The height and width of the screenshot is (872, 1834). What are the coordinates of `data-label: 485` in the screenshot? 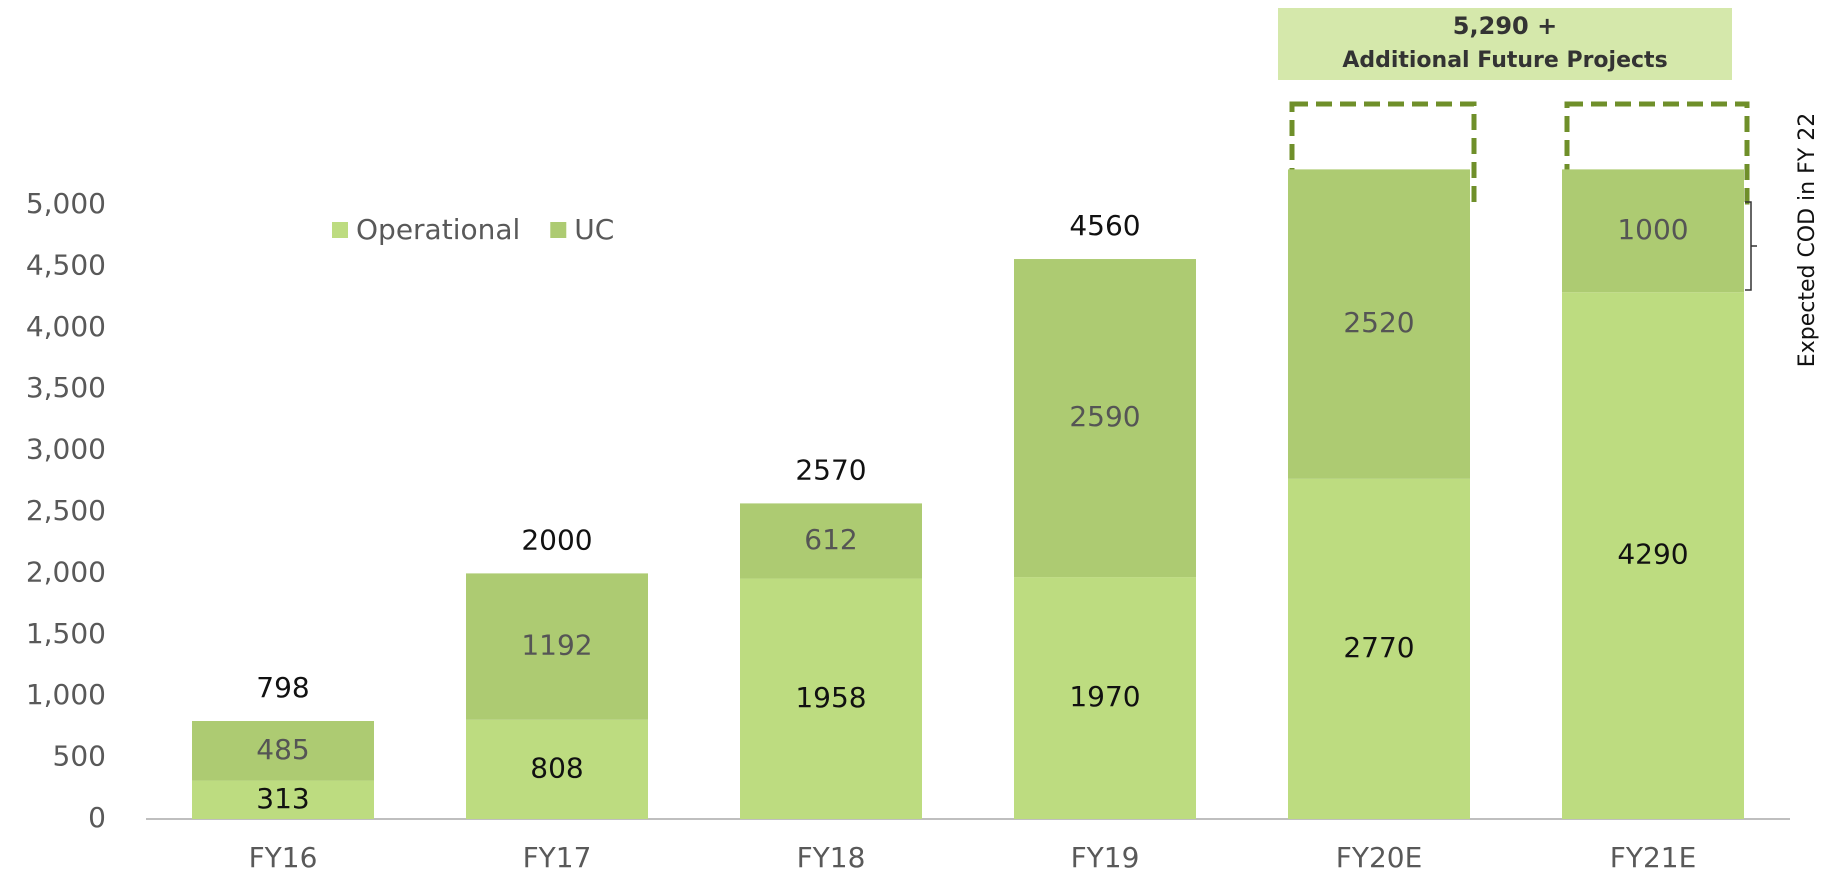 It's located at (282, 749).